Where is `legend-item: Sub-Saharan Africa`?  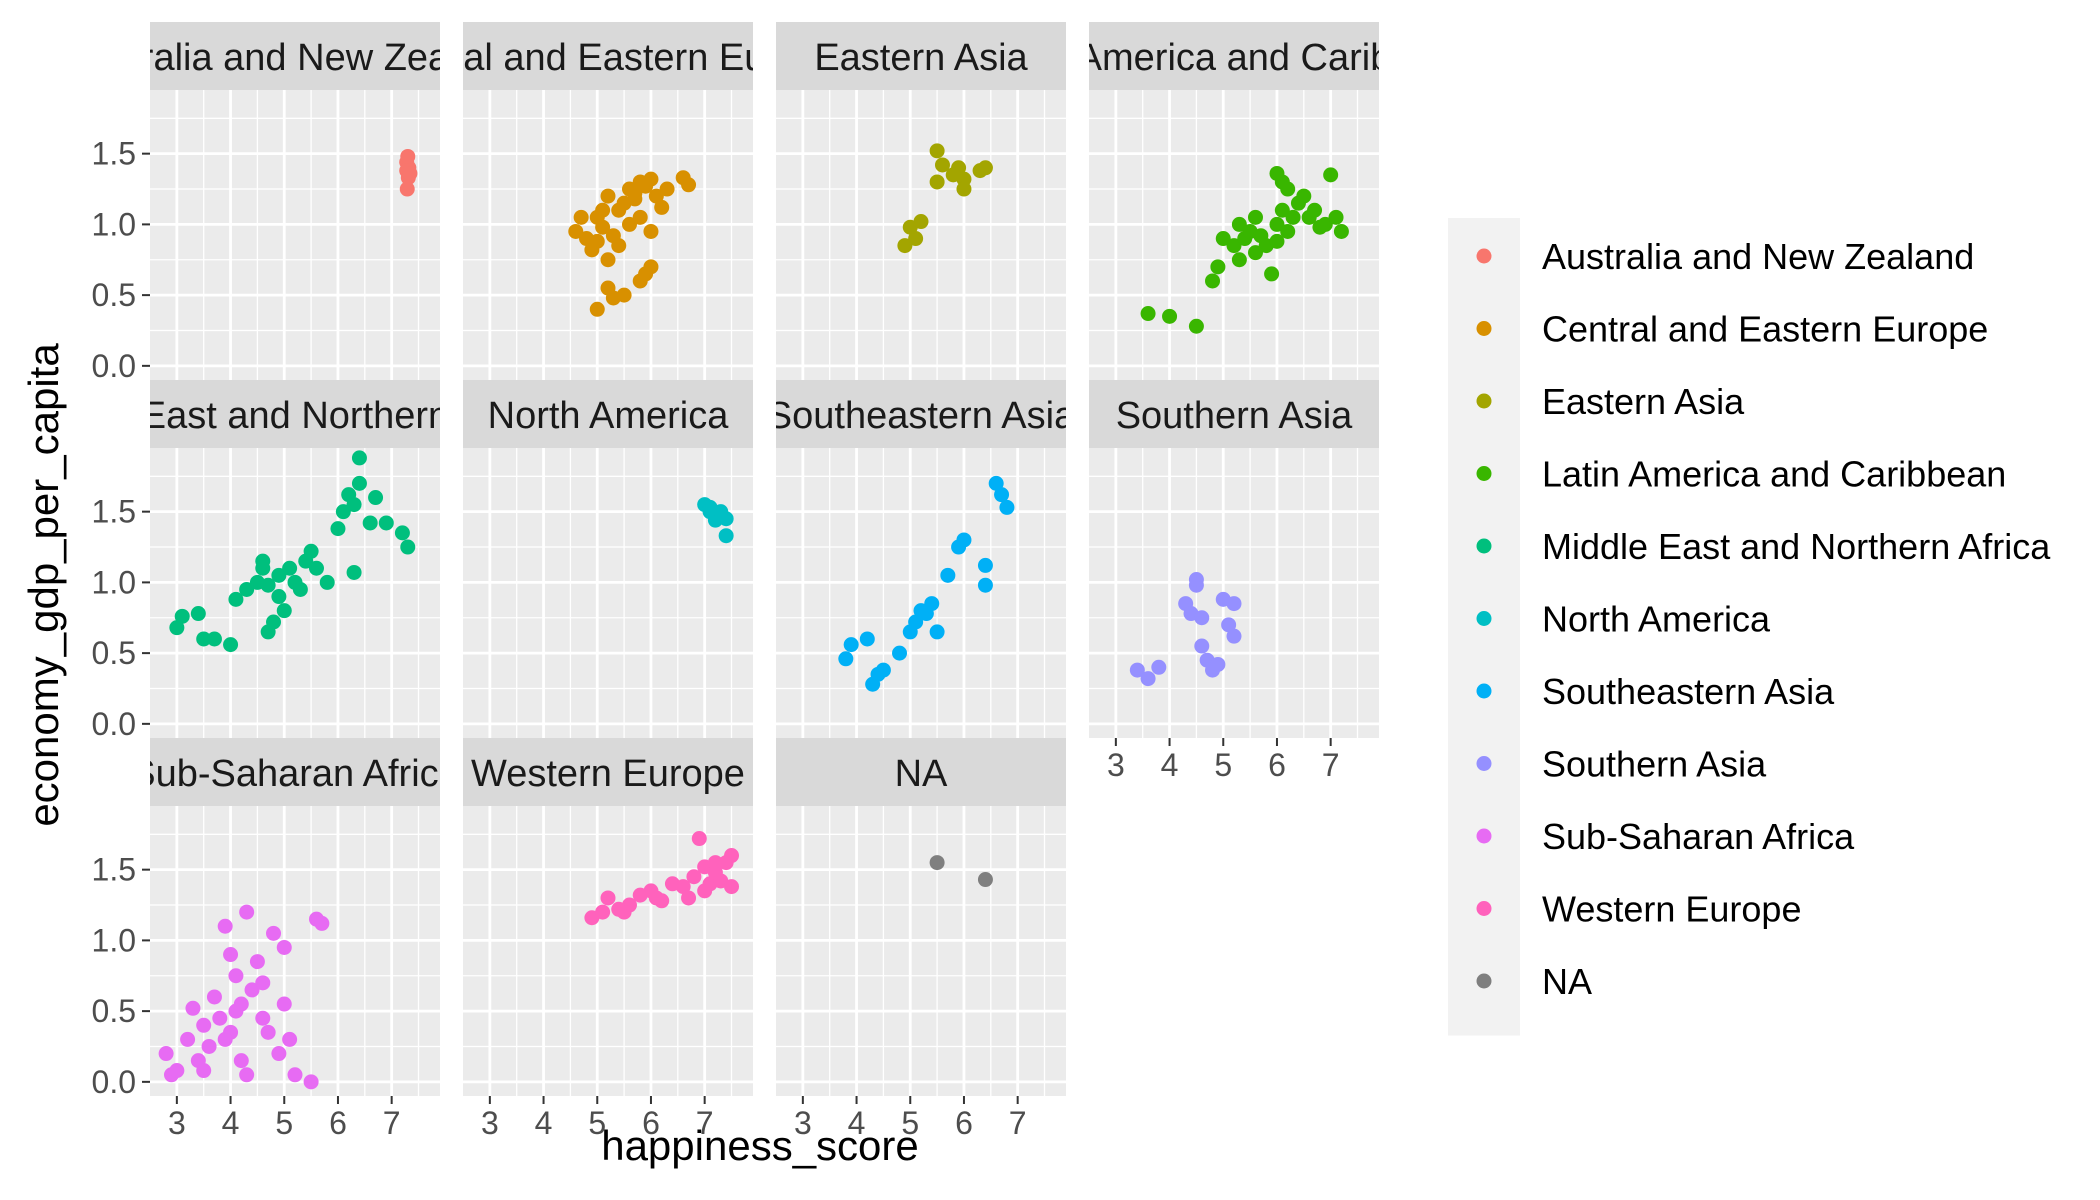
legend-item: Sub-Saharan Africa is located at coordinates (1665, 836).